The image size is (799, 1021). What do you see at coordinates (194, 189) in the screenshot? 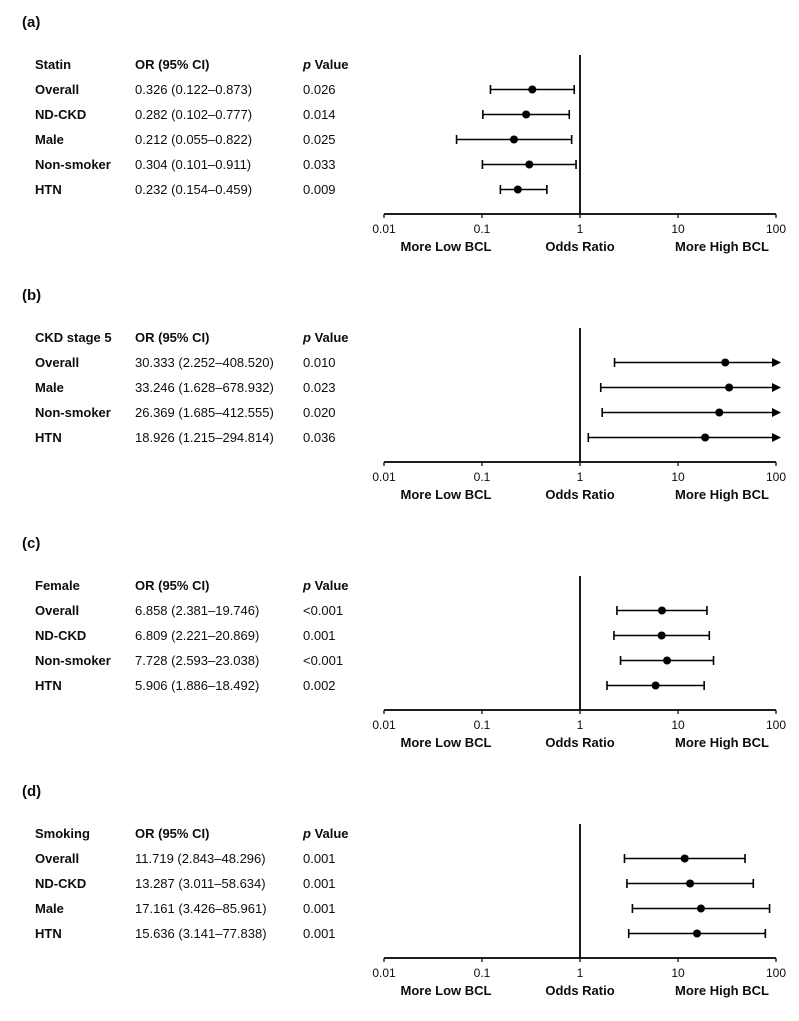
I see `row-or-ci: 0.232 (0.154–0.459)` at bounding box center [194, 189].